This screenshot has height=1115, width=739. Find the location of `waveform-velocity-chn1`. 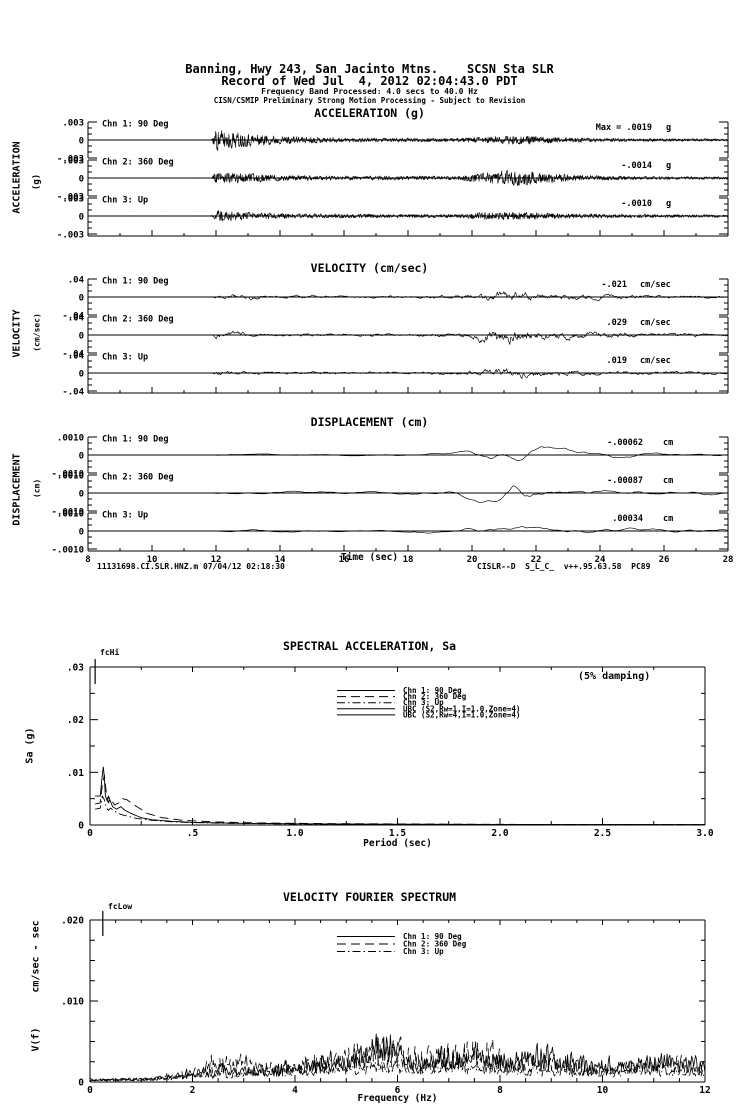

waveform-velocity-chn1 is located at coordinates (408, 296).